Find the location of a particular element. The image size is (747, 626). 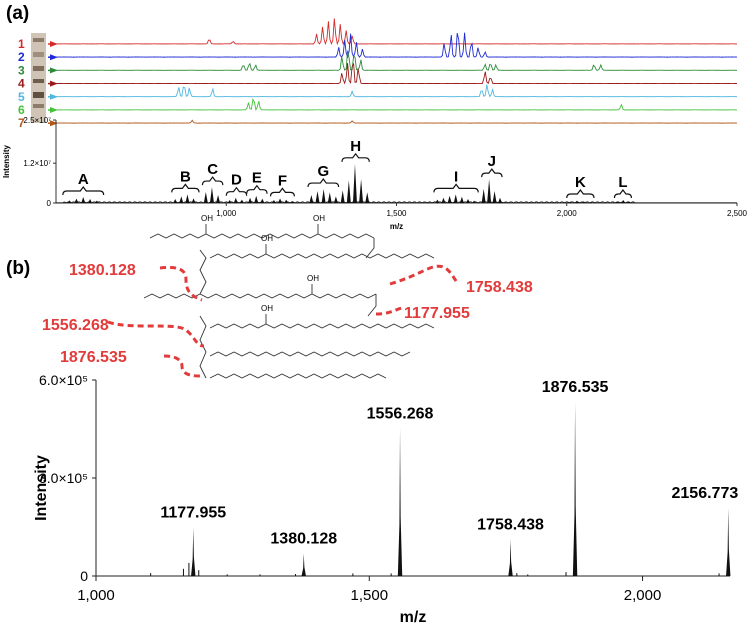

y-tick-label: 0 is located at coordinates (84, 576).